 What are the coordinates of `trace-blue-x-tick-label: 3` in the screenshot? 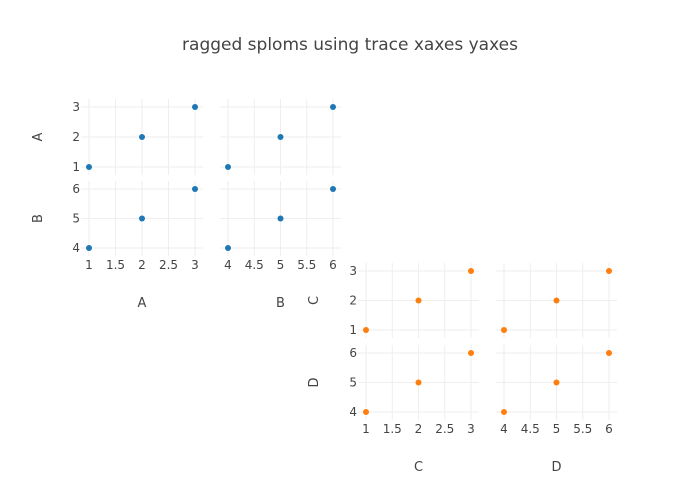 It's located at (195, 265).